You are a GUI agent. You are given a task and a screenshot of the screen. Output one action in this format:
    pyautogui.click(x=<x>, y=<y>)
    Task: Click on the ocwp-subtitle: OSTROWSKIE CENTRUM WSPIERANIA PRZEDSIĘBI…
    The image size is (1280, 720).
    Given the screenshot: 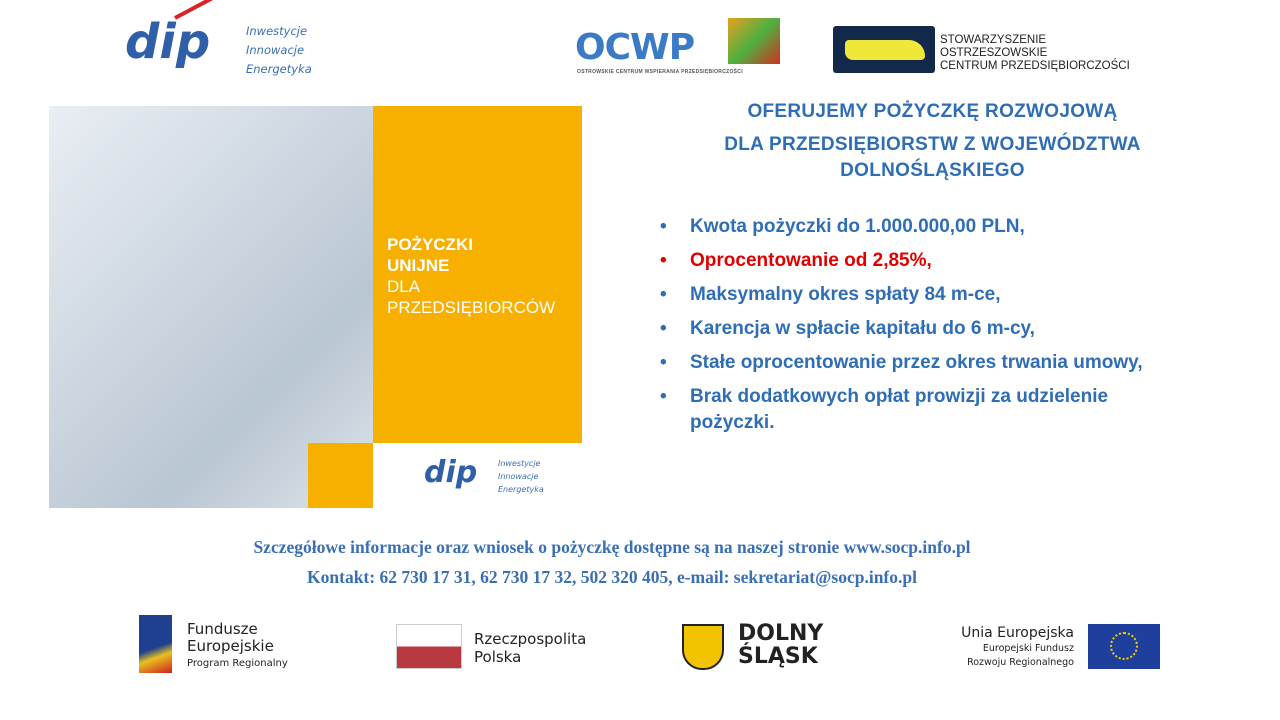 What is the action you would take?
    pyautogui.click(x=660, y=72)
    